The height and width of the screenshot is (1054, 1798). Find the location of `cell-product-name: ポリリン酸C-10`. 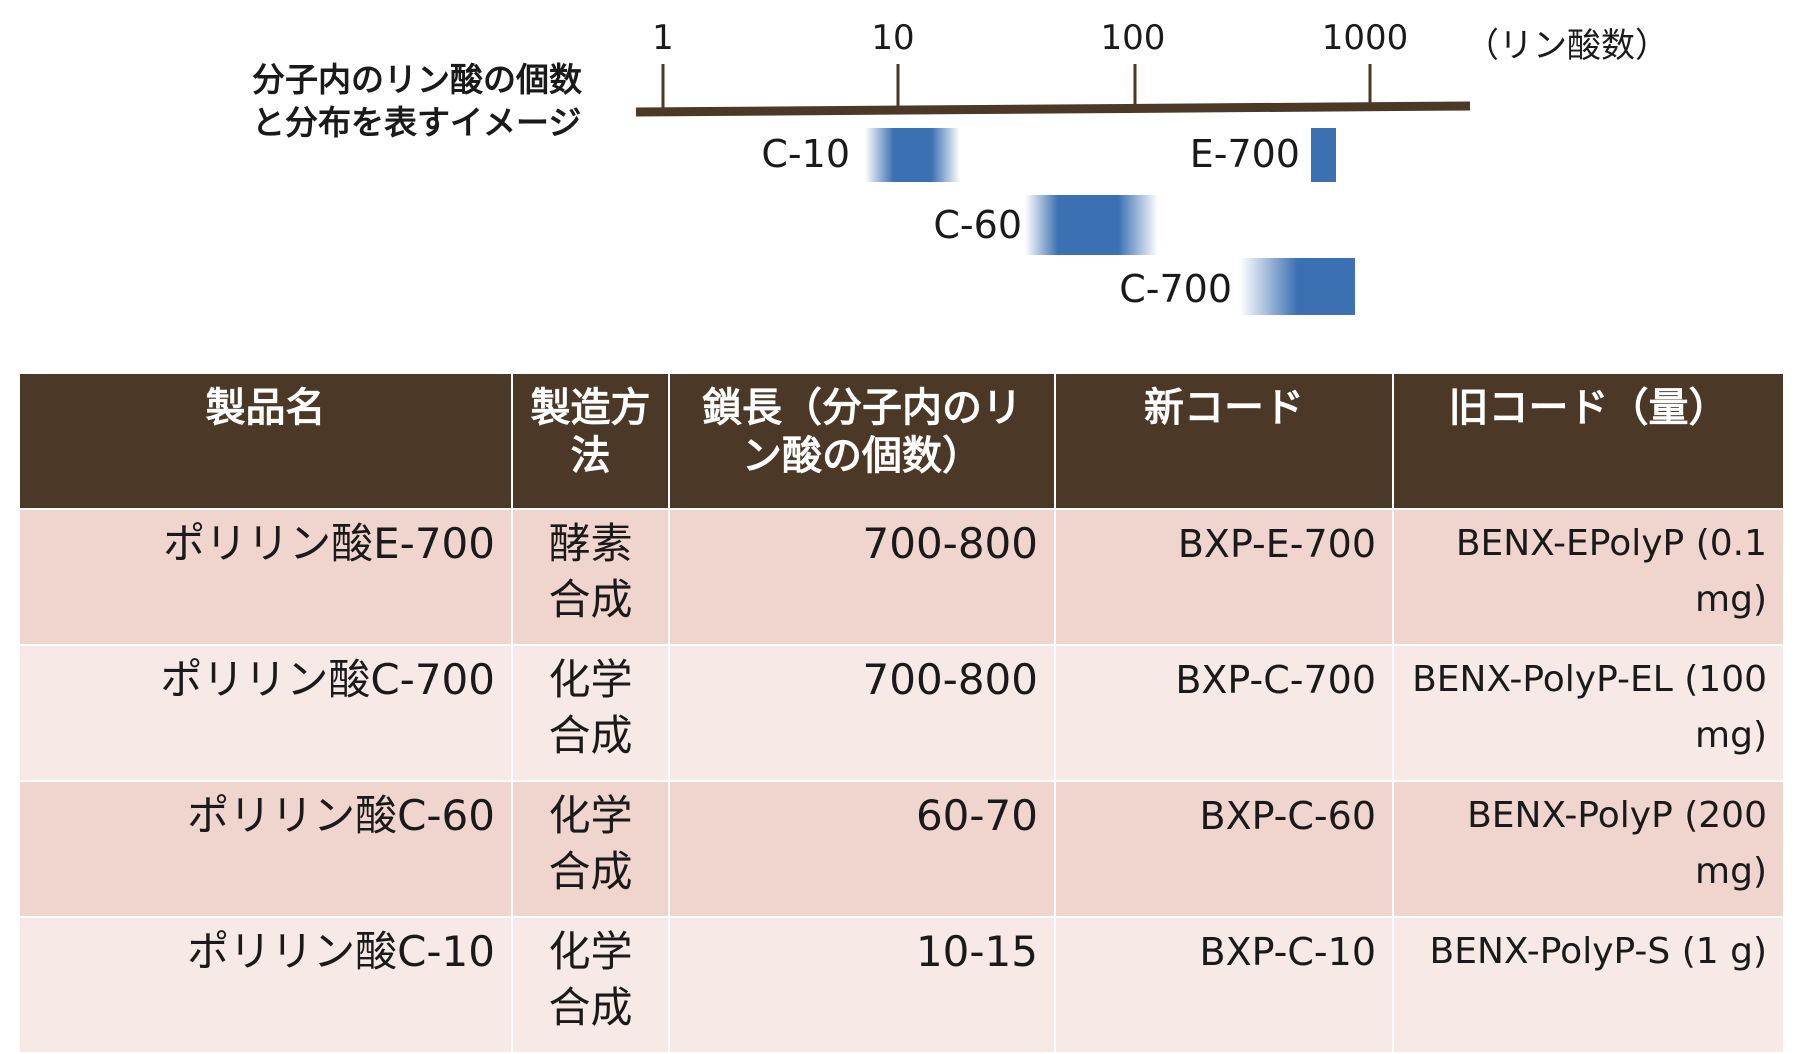

cell-product-name: ポリリン酸C-10 is located at coordinates (265, 985).